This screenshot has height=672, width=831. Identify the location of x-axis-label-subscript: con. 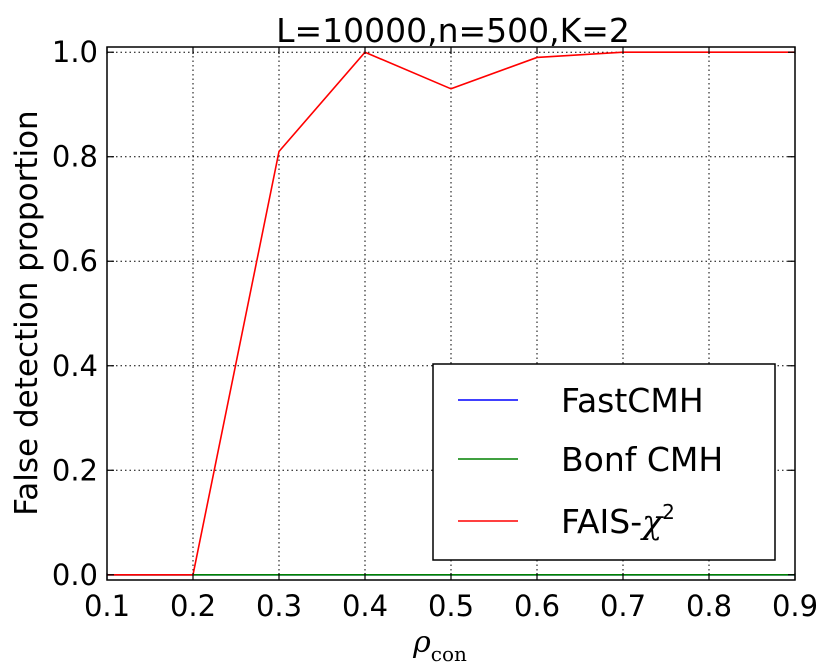
(449, 654).